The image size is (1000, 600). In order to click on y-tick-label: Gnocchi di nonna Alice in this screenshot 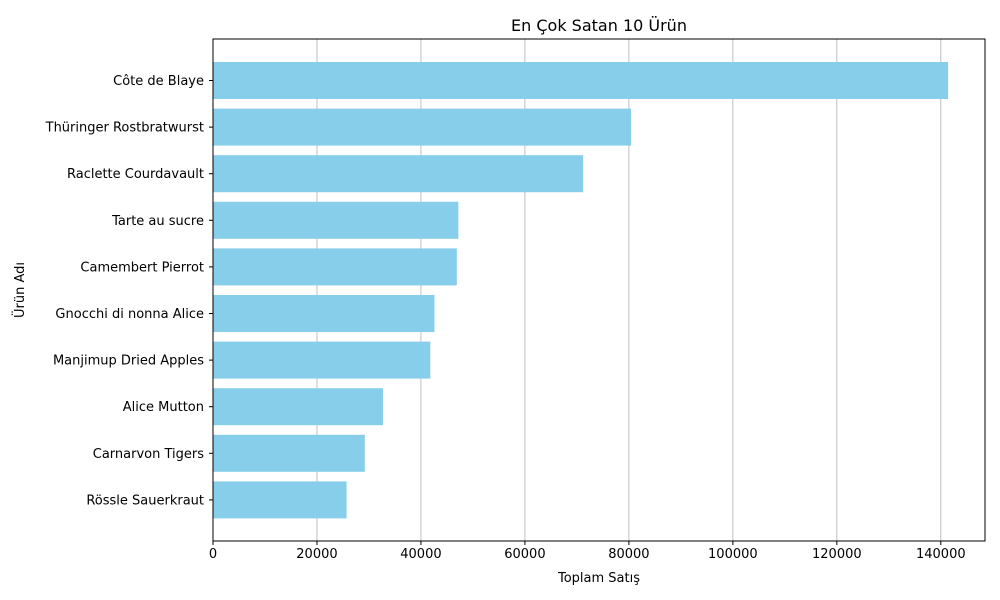, I will do `click(129, 314)`.